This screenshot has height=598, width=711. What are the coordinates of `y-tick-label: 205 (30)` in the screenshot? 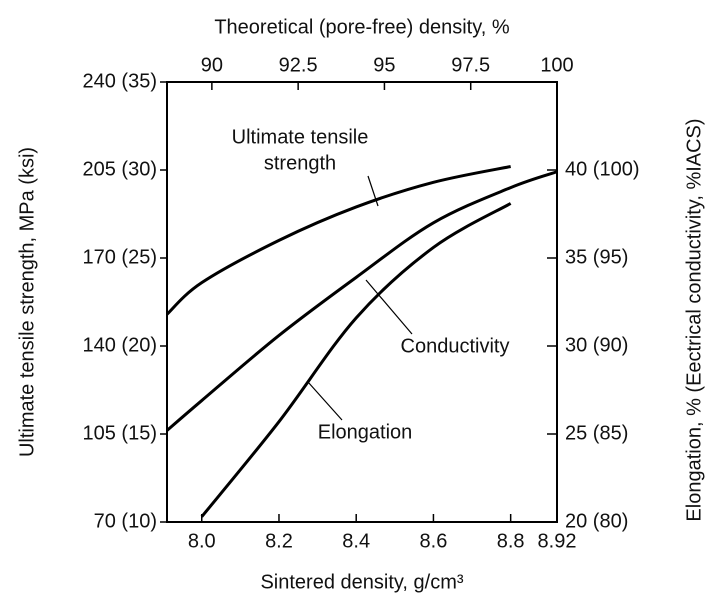 It's located at (120, 169).